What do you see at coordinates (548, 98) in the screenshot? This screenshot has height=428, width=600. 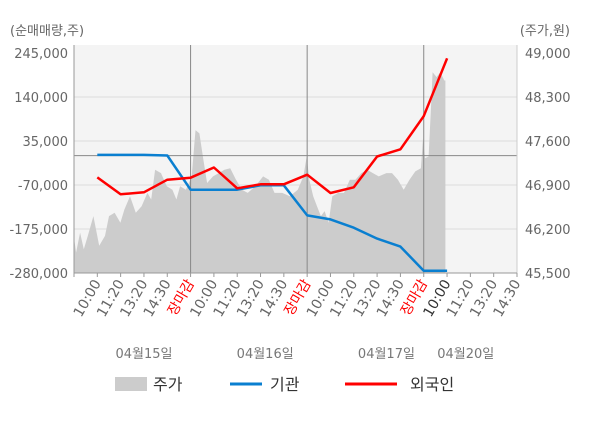 I see `right-tick-label: 48,300` at bounding box center [548, 98].